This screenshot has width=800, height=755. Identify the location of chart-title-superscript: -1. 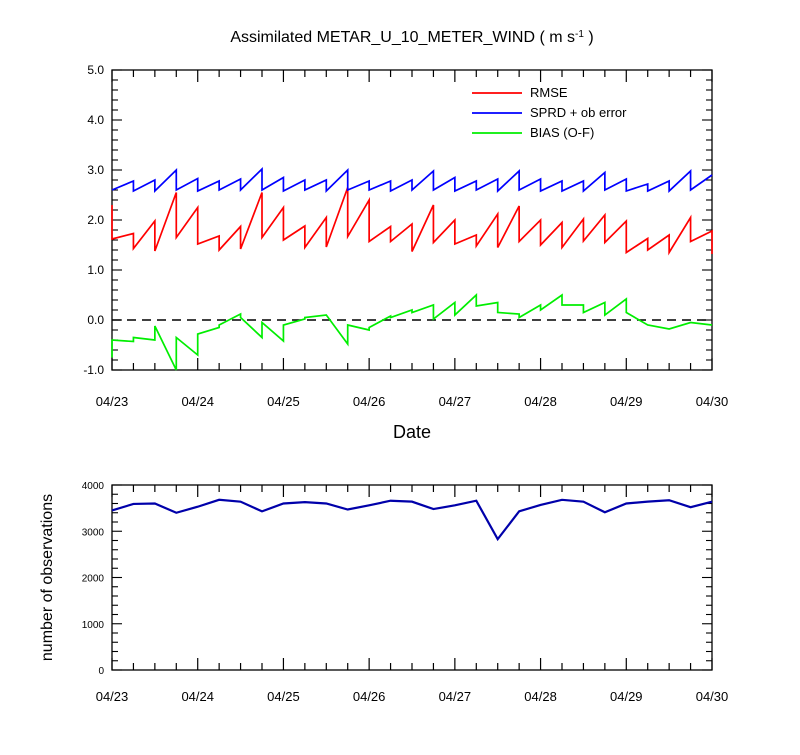
(579, 34).